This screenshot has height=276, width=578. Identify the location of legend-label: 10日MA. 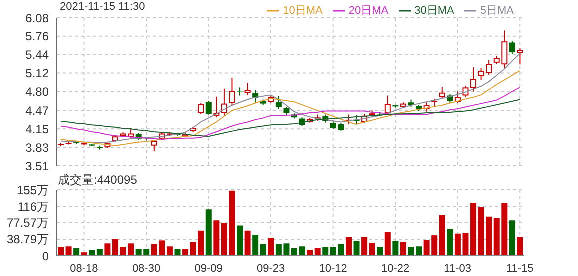
(303, 11).